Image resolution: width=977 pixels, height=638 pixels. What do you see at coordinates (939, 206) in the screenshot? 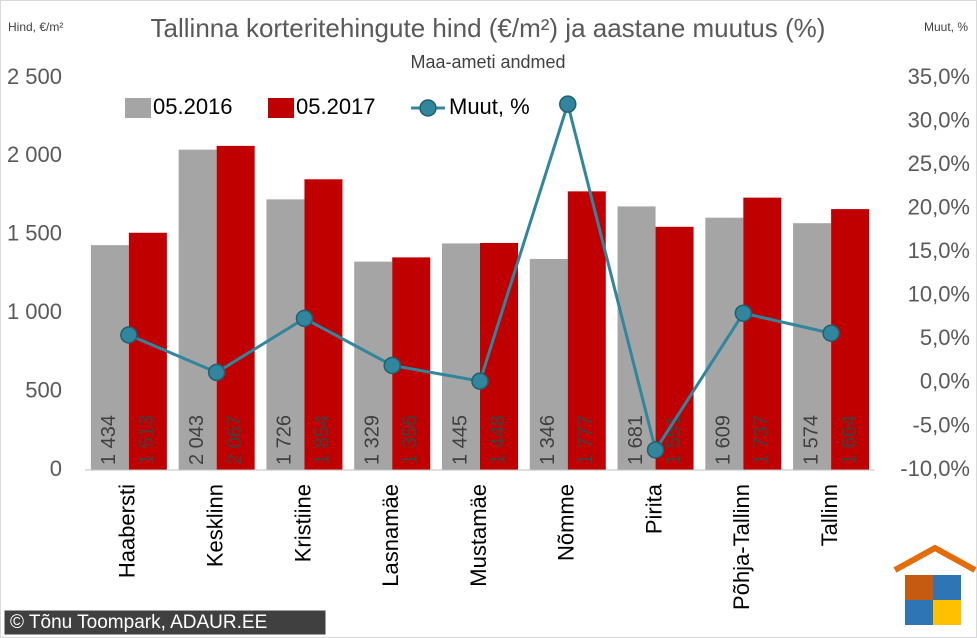
I see `y2-tick-label: 20,0%` at bounding box center [939, 206].